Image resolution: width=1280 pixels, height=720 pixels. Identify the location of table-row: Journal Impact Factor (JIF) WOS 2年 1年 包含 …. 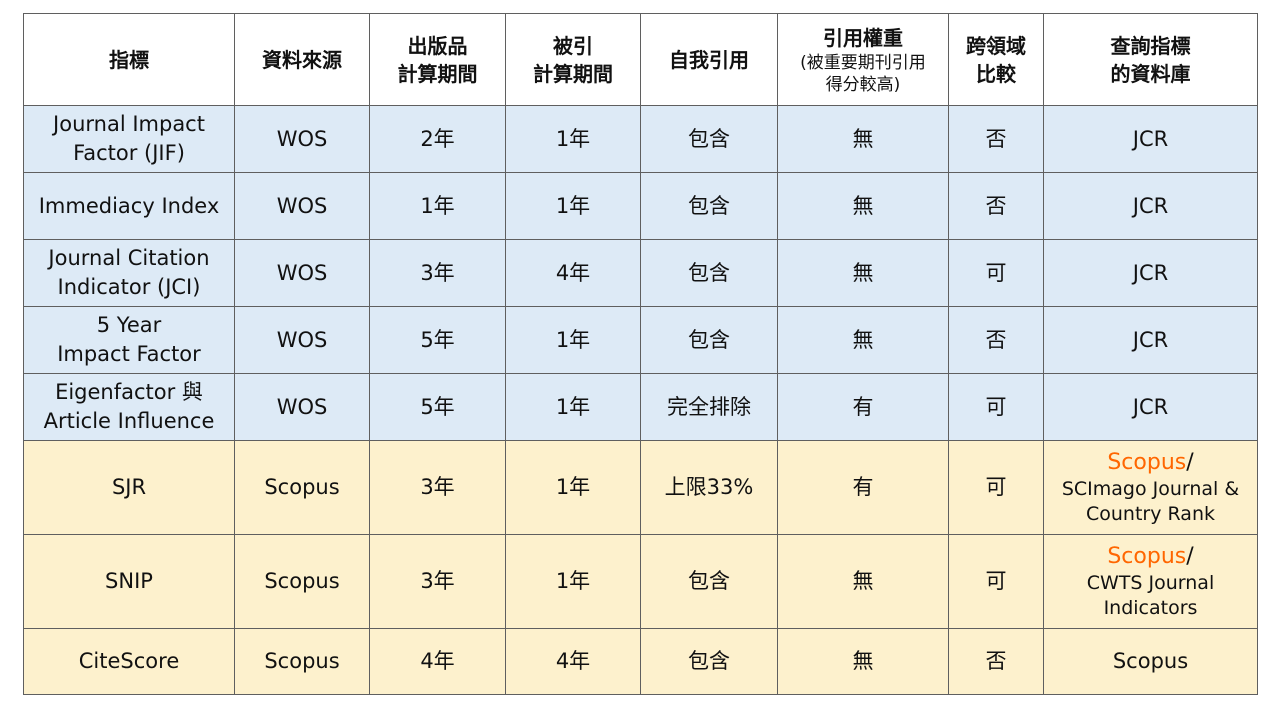
(640, 139).